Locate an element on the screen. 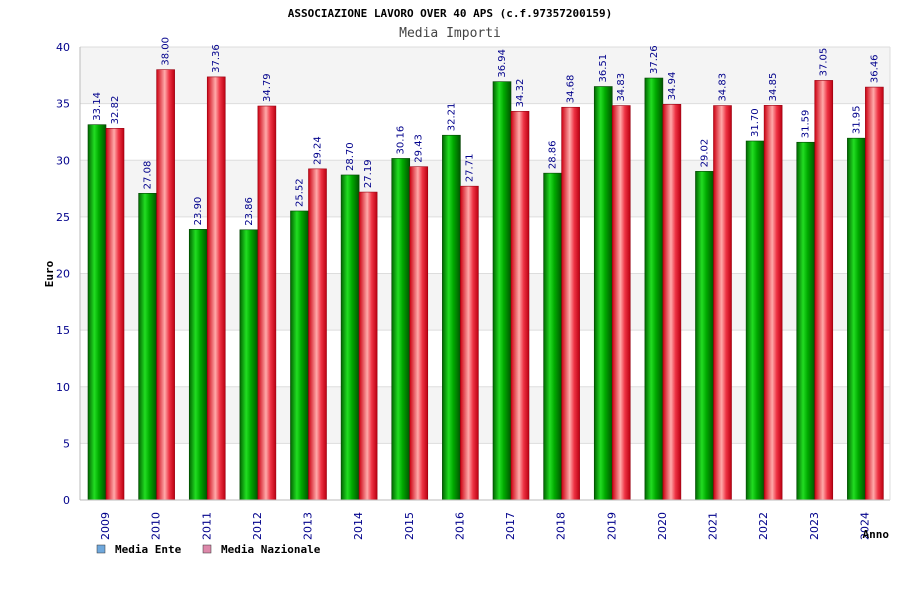 The height and width of the screenshot is (600, 900). legend-swatch-media-nazionale is located at coordinates (207, 549).